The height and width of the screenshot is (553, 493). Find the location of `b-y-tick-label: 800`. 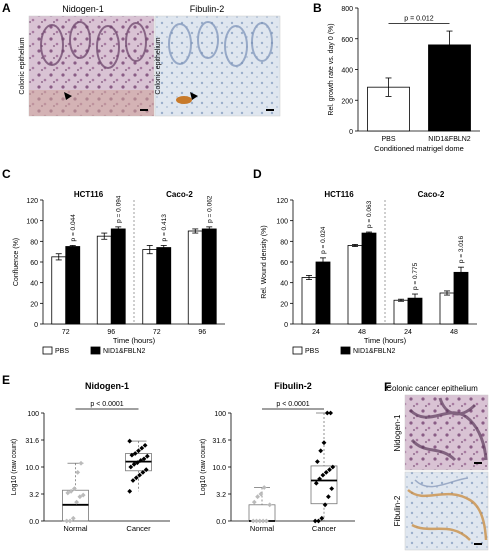

b-y-tick-label: 800 is located at coordinates (347, 9).